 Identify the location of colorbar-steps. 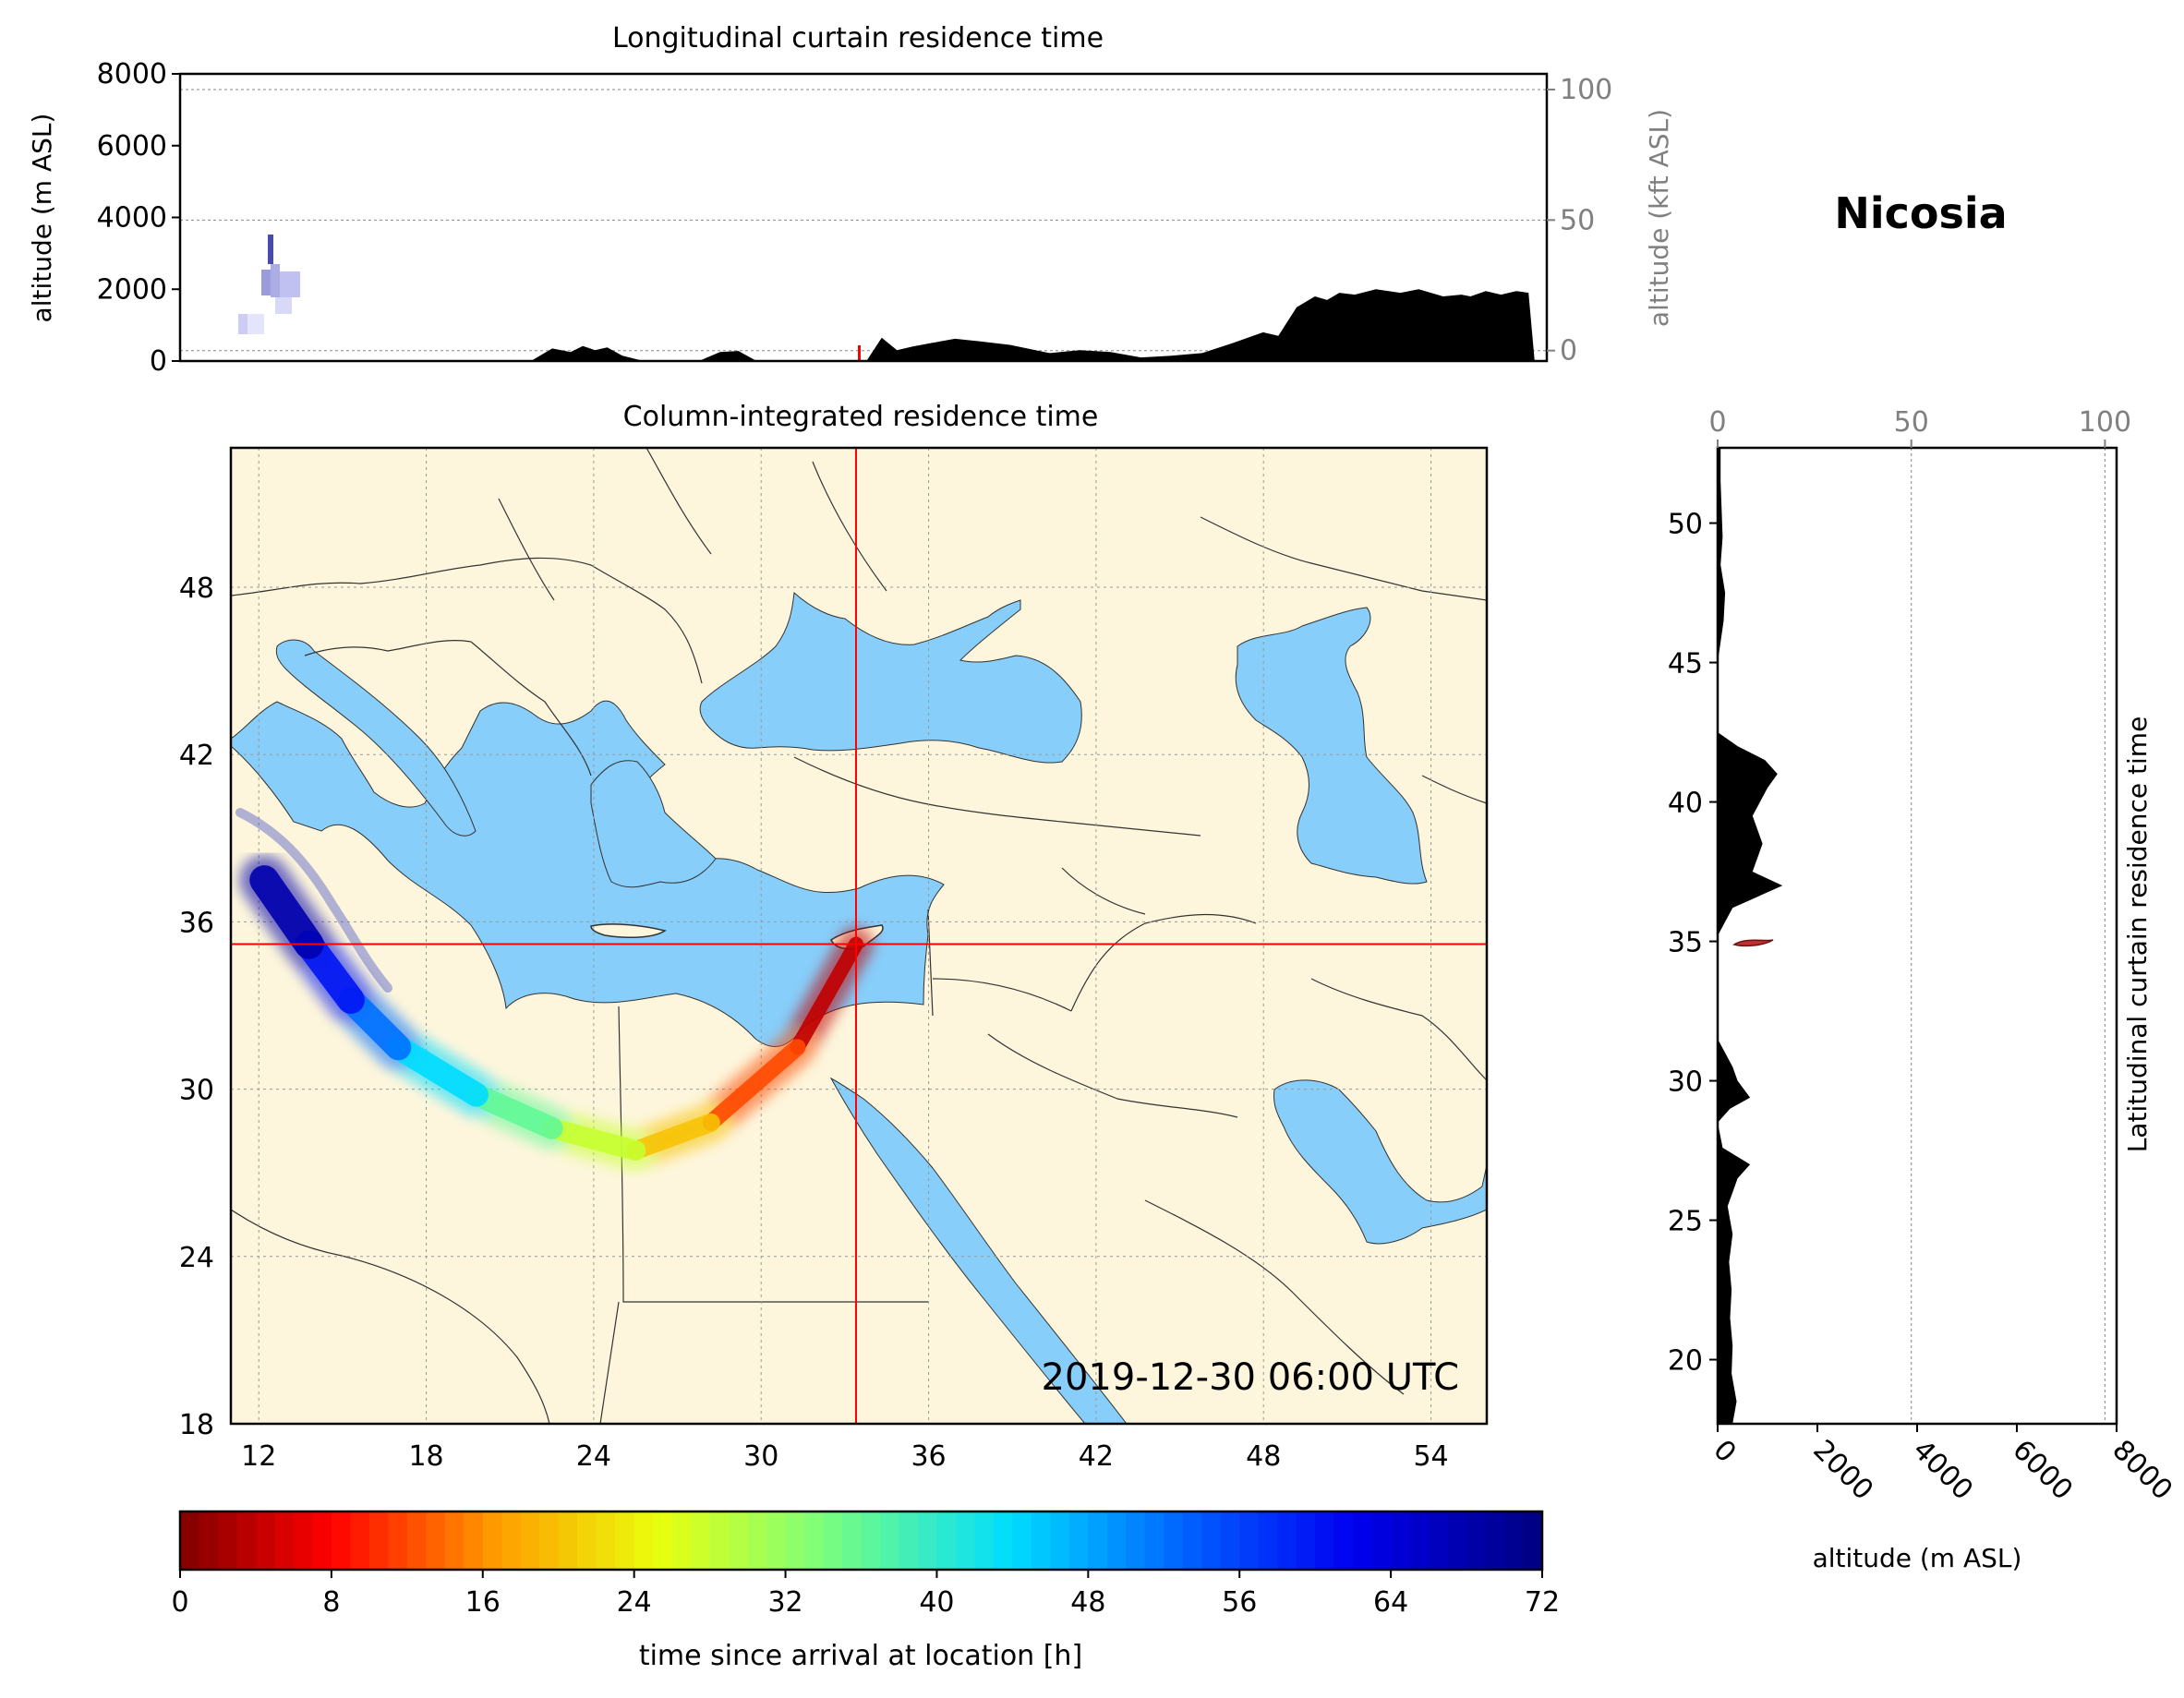
(861, 1540).